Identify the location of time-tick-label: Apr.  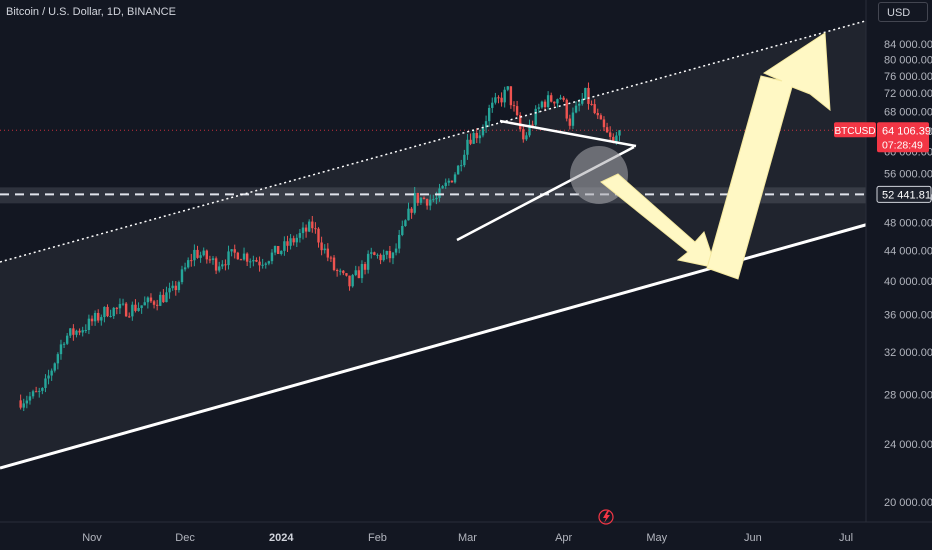
(563, 538).